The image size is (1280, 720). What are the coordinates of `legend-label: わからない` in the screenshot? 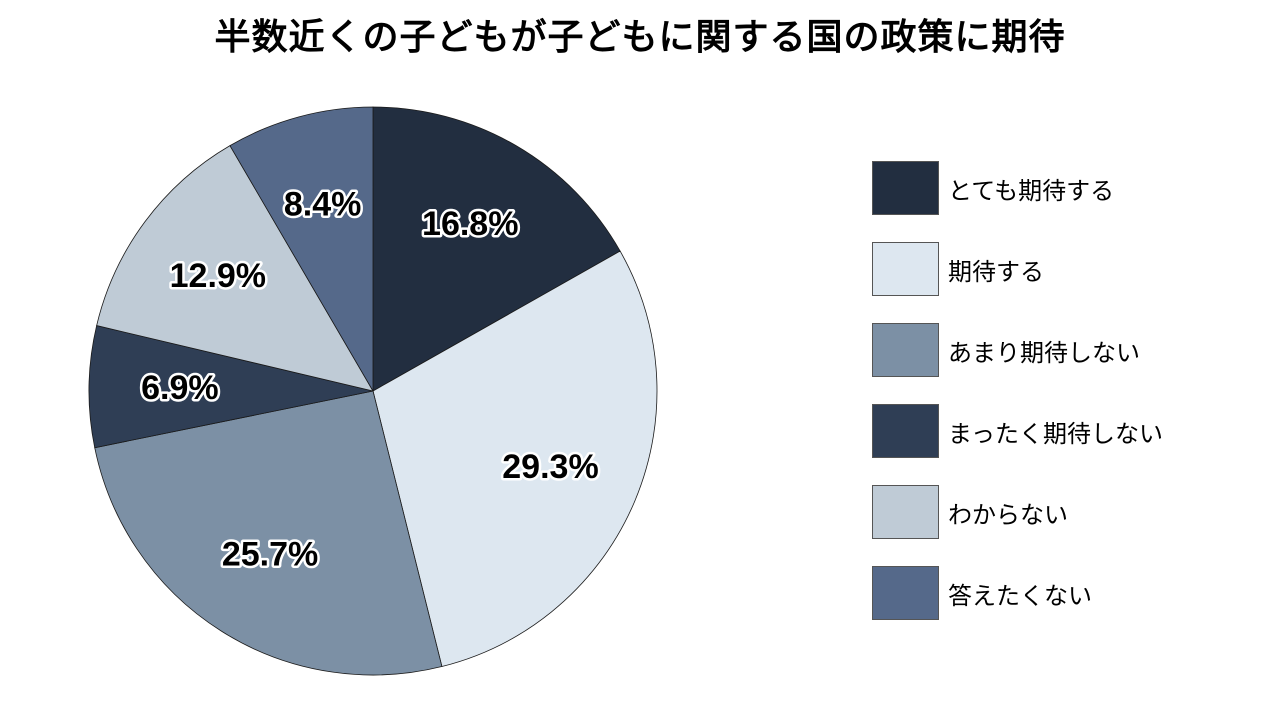 It's located at (1008, 514).